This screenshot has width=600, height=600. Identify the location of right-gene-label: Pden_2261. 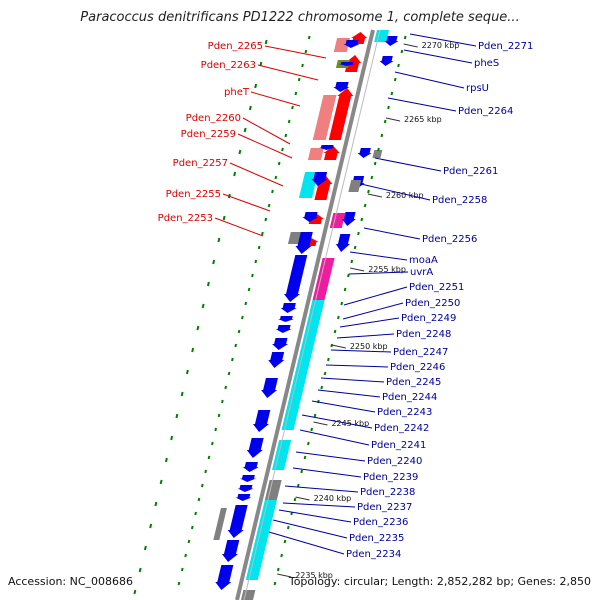
(470, 171).